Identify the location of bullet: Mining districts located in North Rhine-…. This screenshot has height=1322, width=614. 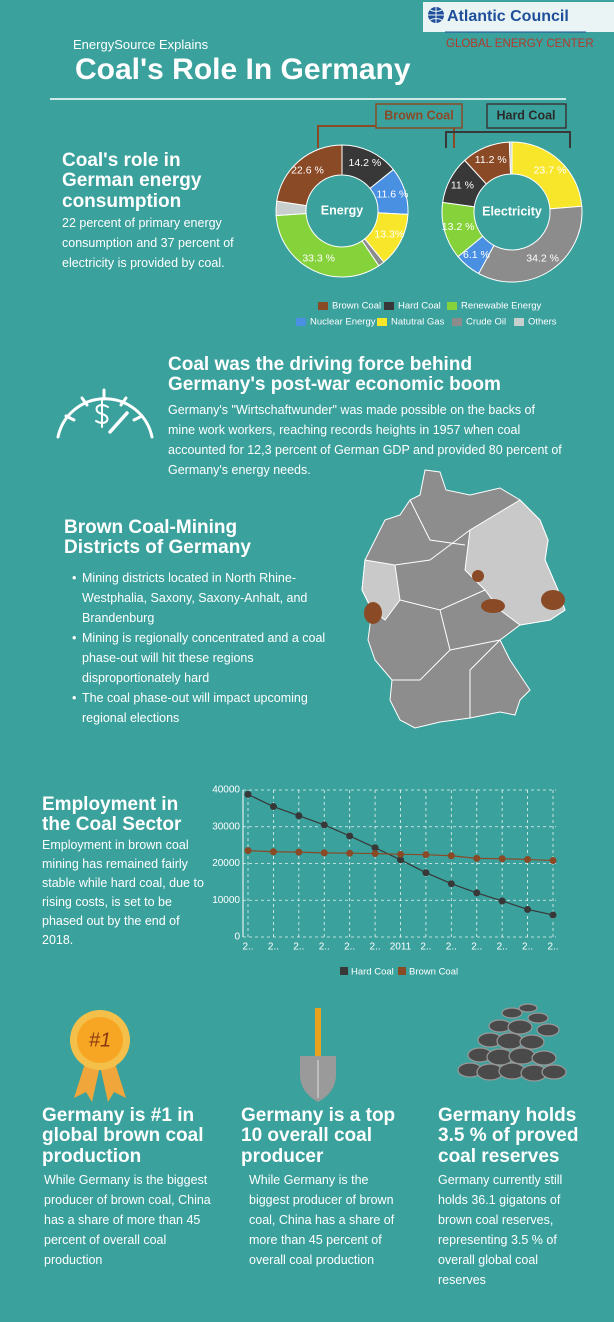
(203, 598).